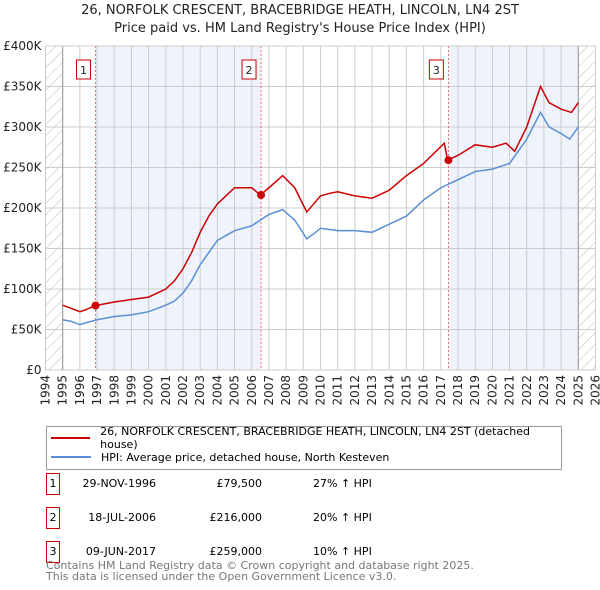 The image size is (600, 590). Describe the element at coordinates (239, 483) in the screenshot. I see `sale-price: £79,500` at that location.